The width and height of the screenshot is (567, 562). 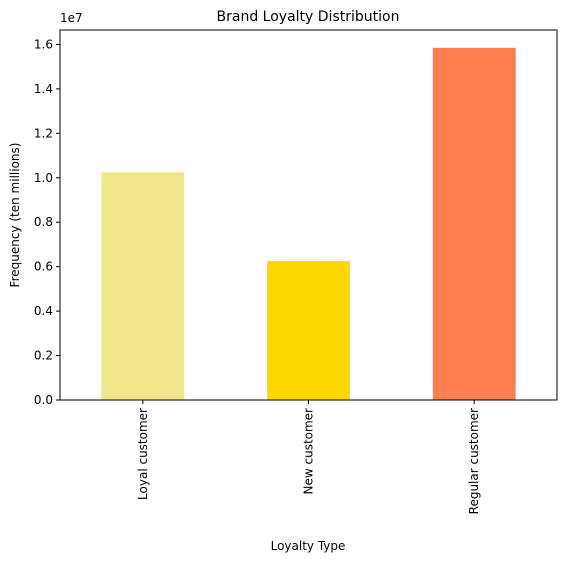 What do you see at coordinates (308, 546) in the screenshot?
I see `x-axis-label: Loyalty Type` at bounding box center [308, 546].